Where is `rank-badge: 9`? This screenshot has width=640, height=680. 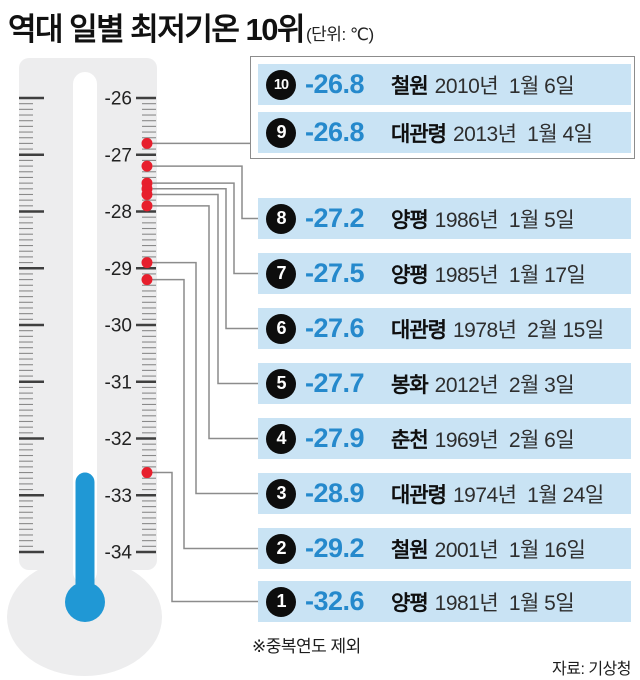
rank-badge: 9 is located at coordinates (281, 132).